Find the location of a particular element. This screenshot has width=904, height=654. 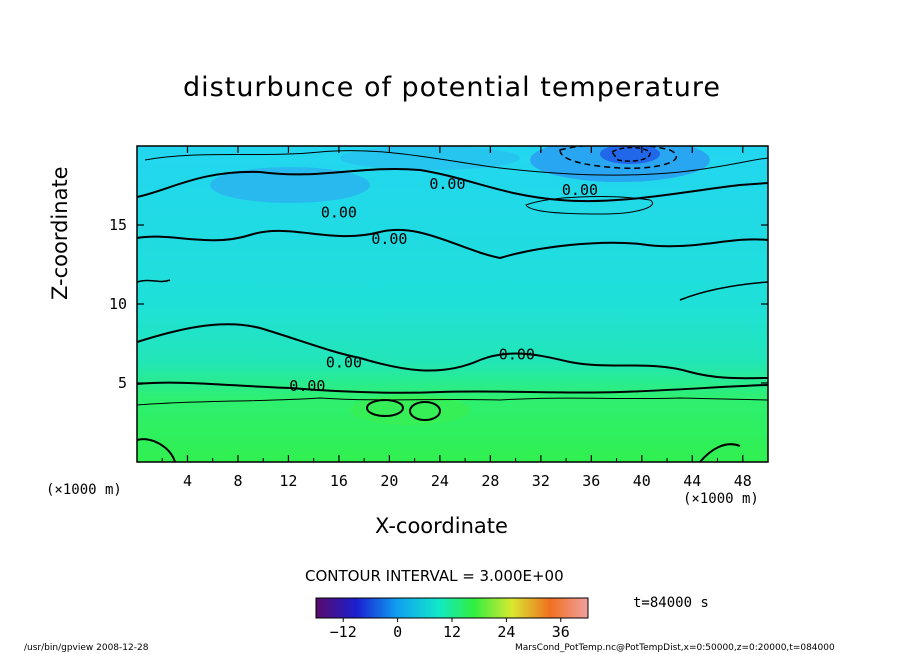

x-unit-label-right: (×1000 m) is located at coordinates (721, 499).